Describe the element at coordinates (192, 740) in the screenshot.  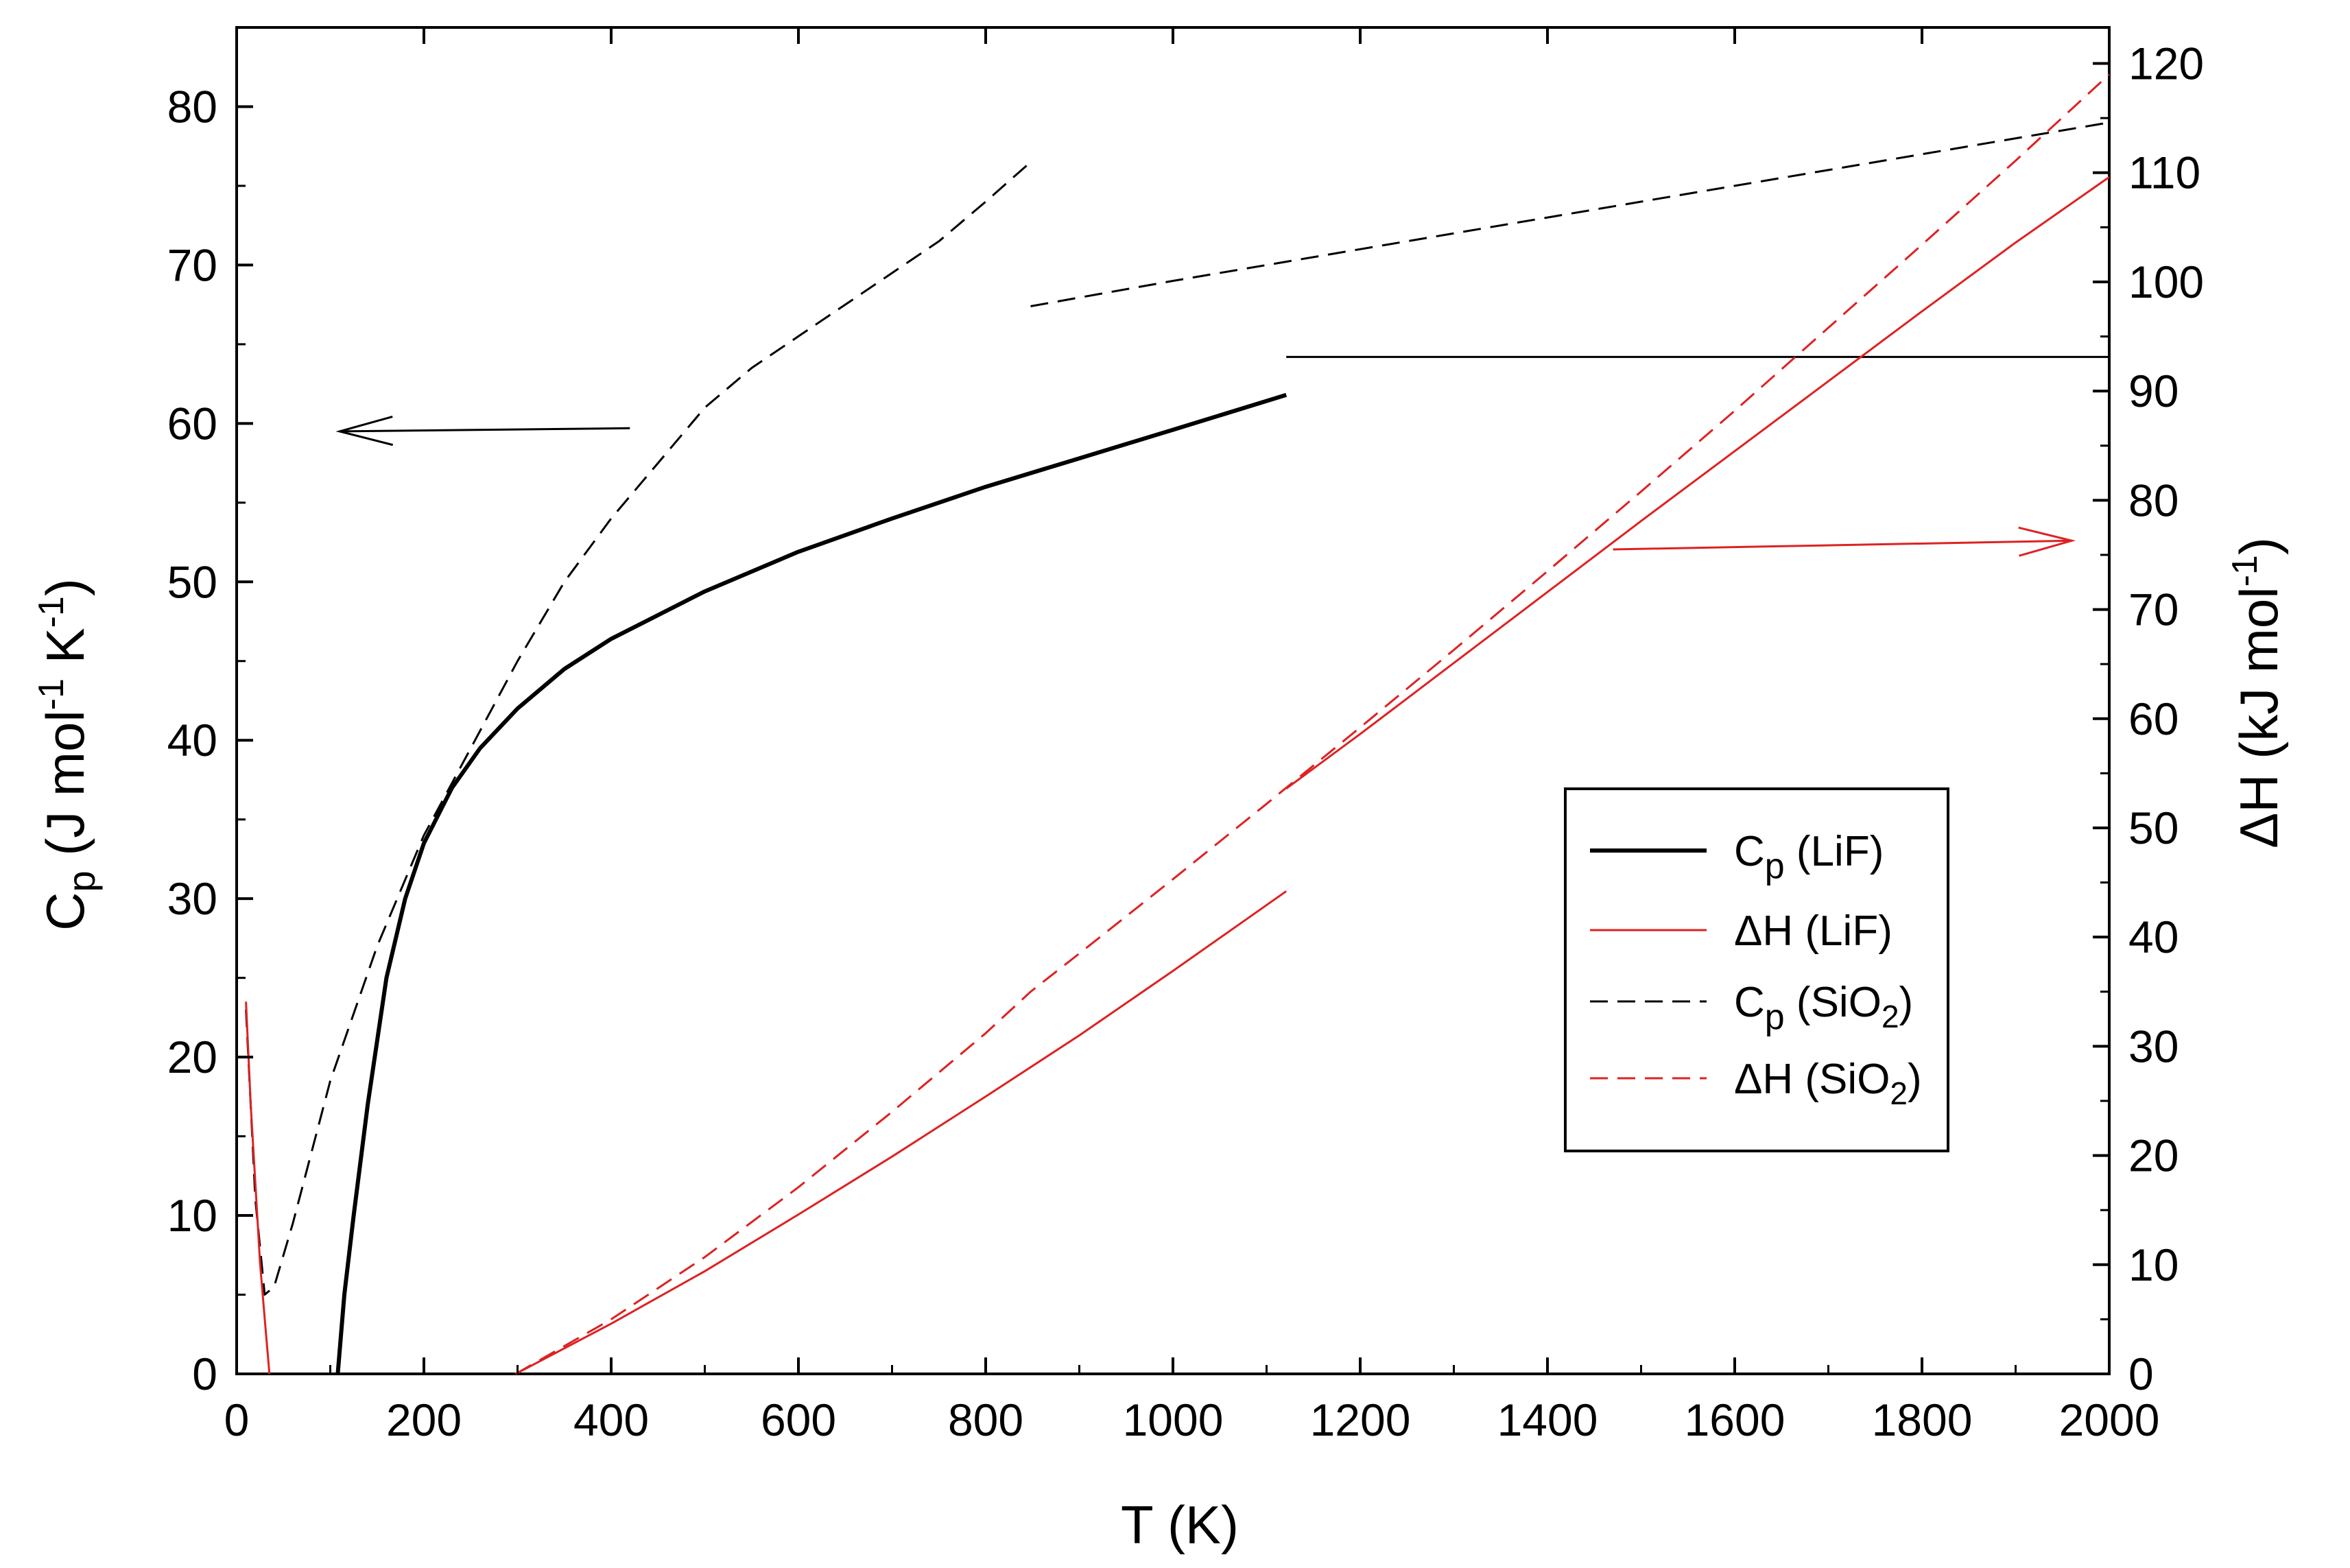
I see `y-left-tick-label-40: 40` at that location.